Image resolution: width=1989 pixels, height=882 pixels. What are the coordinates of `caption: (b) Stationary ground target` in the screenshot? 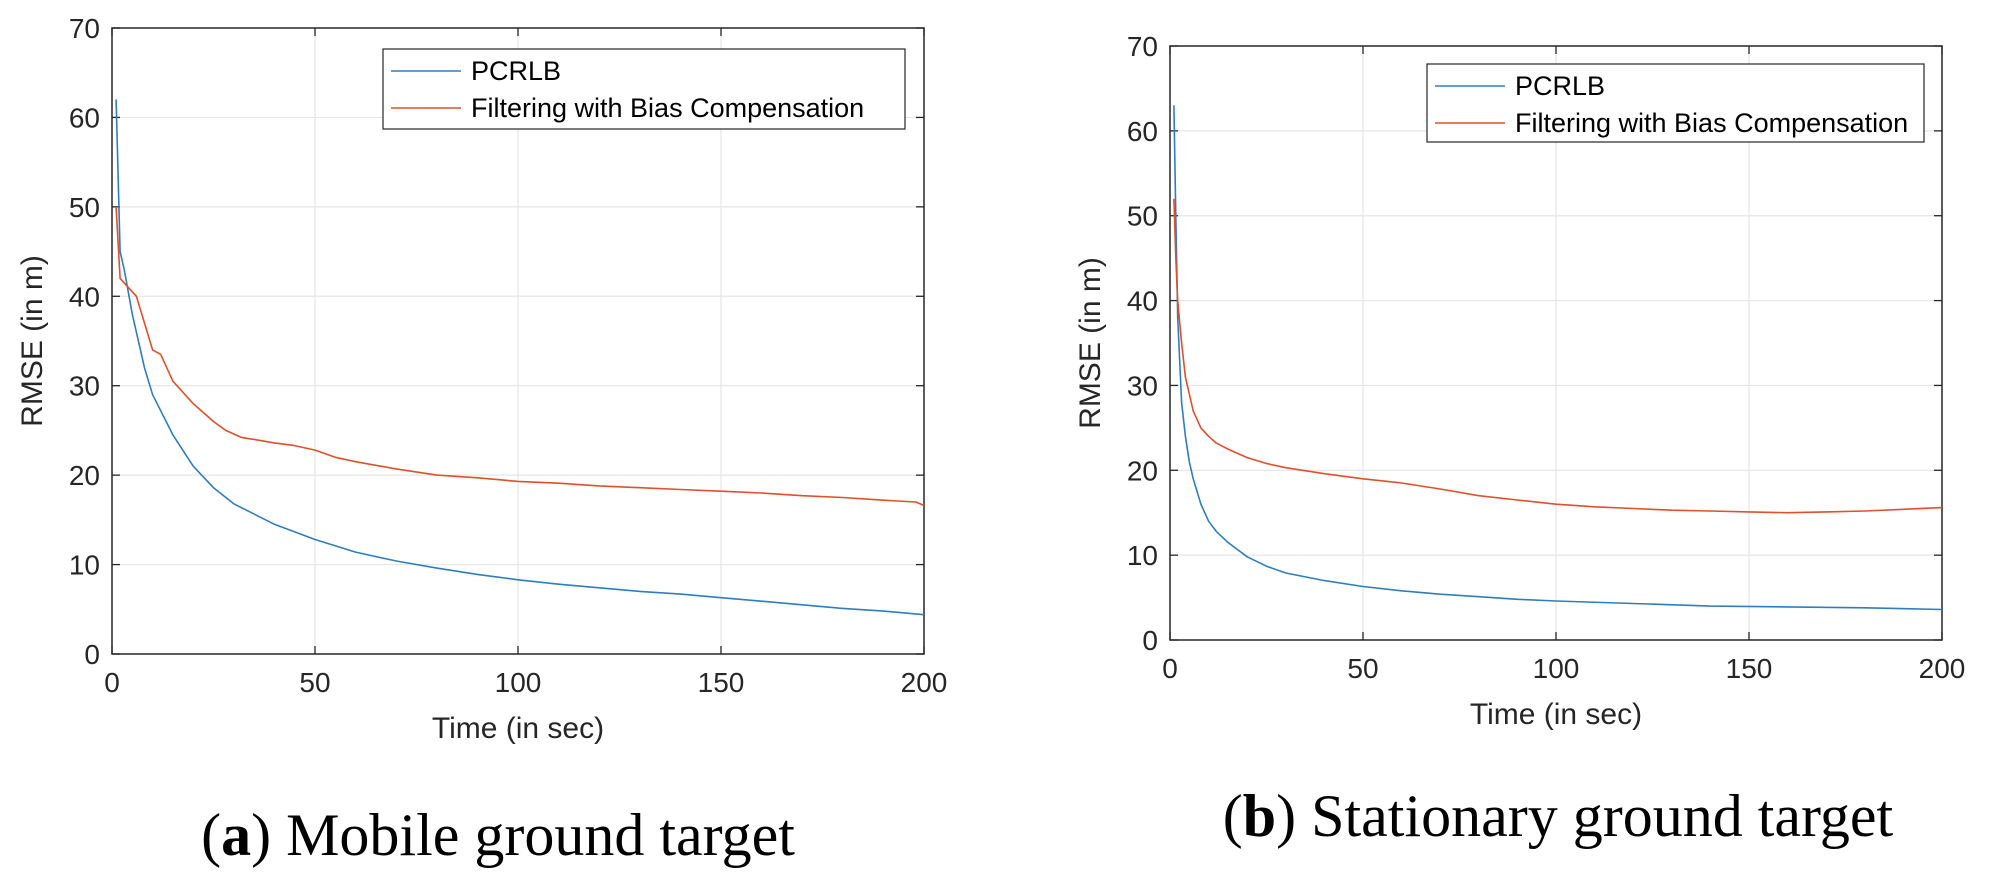 It's located at (1558, 816).